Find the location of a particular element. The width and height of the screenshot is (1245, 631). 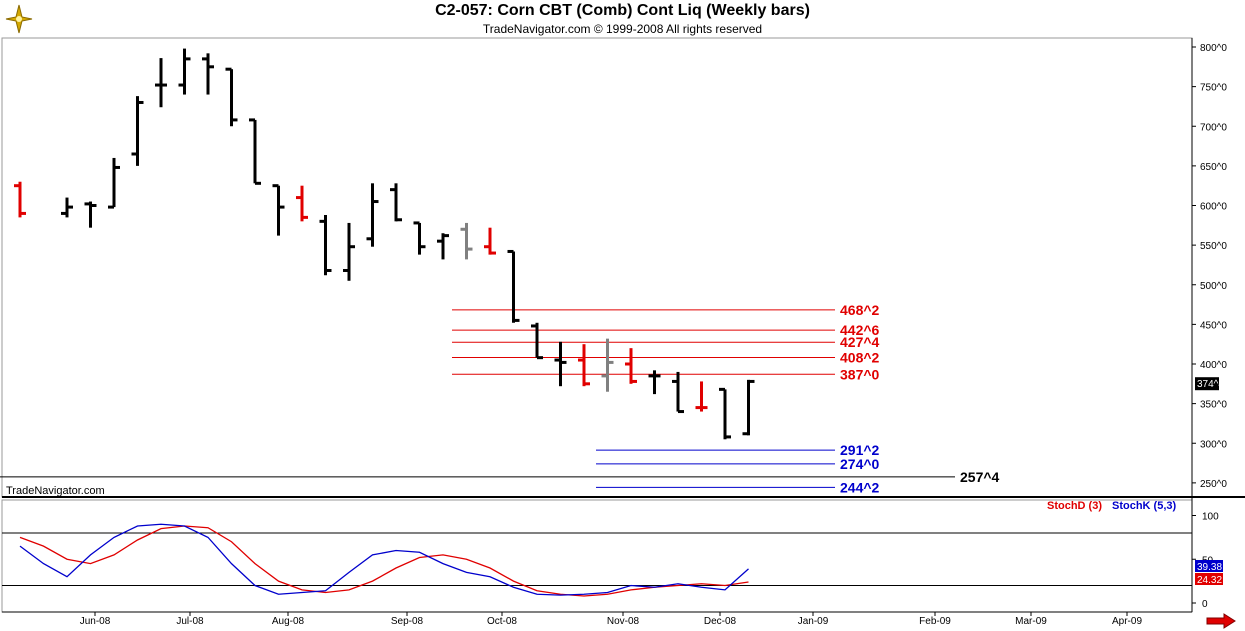

price-tick-label: 300^0 is located at coordinates (1213, 444).